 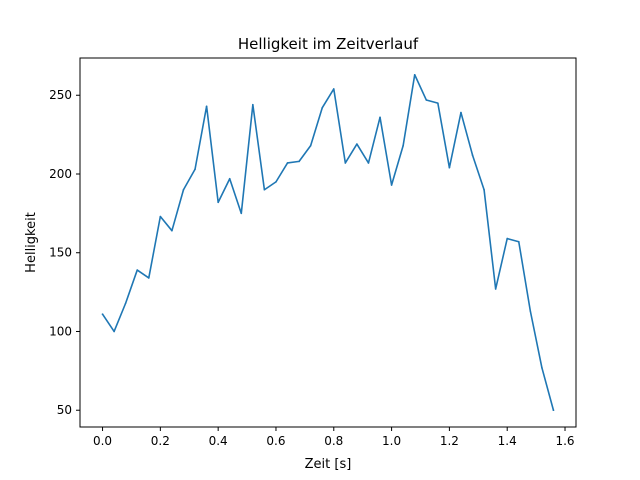 I want to click on x-tick-label: 0.6, so click(x=275, y=441).